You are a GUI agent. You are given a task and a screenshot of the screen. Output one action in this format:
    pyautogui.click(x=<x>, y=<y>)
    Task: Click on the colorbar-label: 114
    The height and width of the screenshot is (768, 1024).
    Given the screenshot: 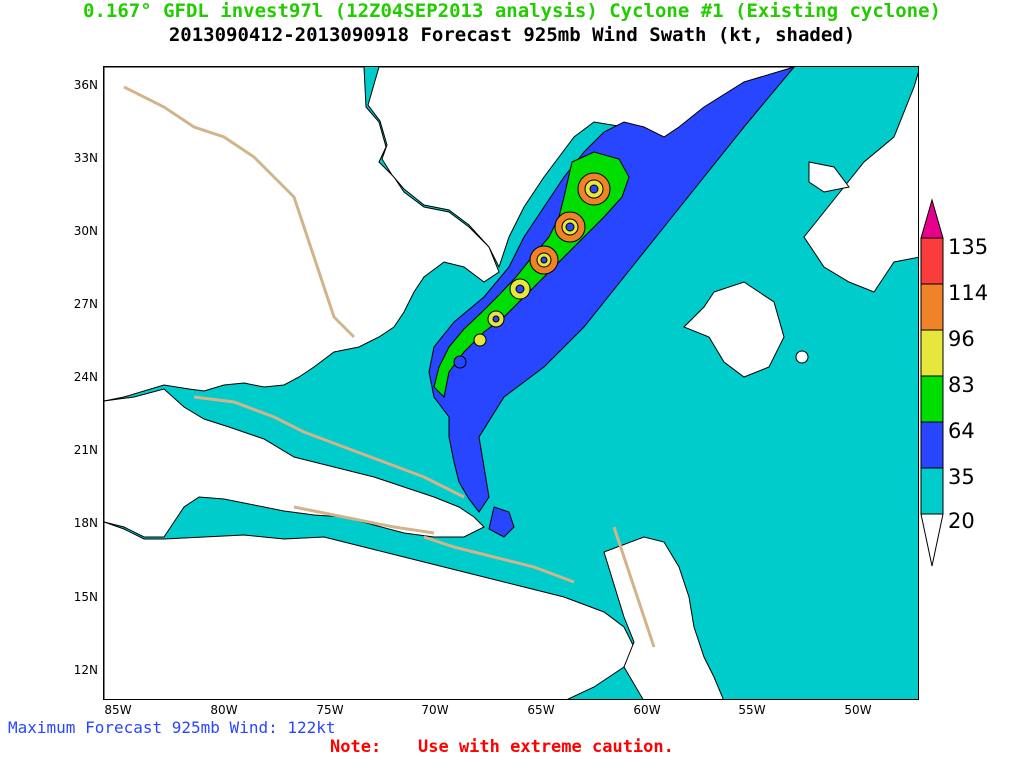 What is the action you would take?
    pyautogui.click(x=968, y=293)
    